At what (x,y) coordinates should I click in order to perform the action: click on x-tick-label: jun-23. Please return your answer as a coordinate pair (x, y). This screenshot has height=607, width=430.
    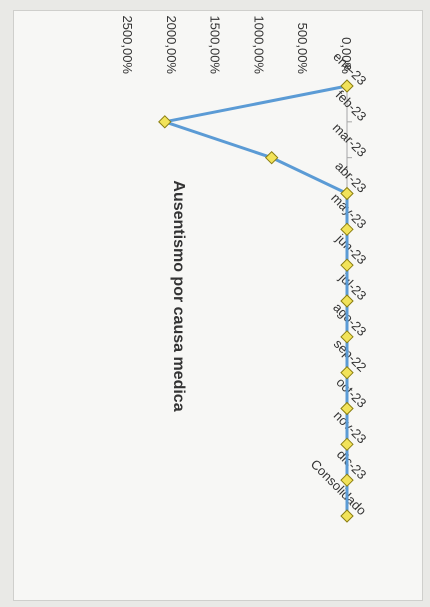
    Looking at the image, I should click on (351, 248).